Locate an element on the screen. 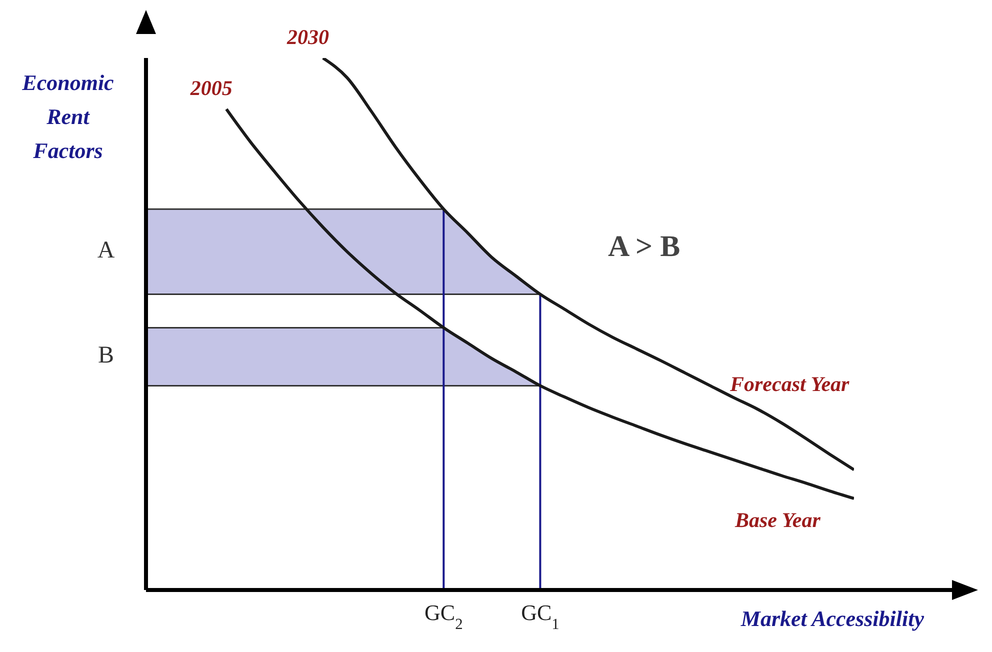 This screenshot has width=992, height=652. y-axis-title: Economic Rent Factors is located at coordinates (68, 117).